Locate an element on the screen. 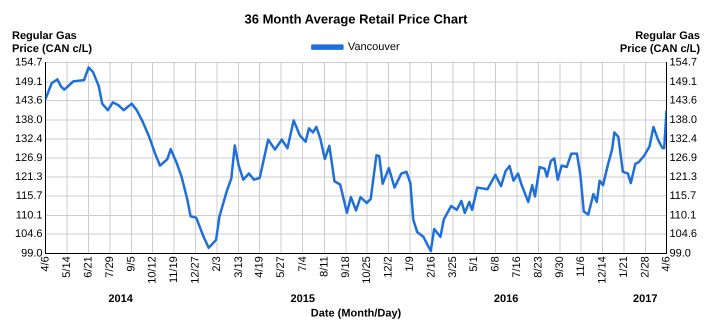 Image resolution: width=712 pixels, height=328 pixels. y-tick-label: 132.4 is located at coordinates (28, 138).